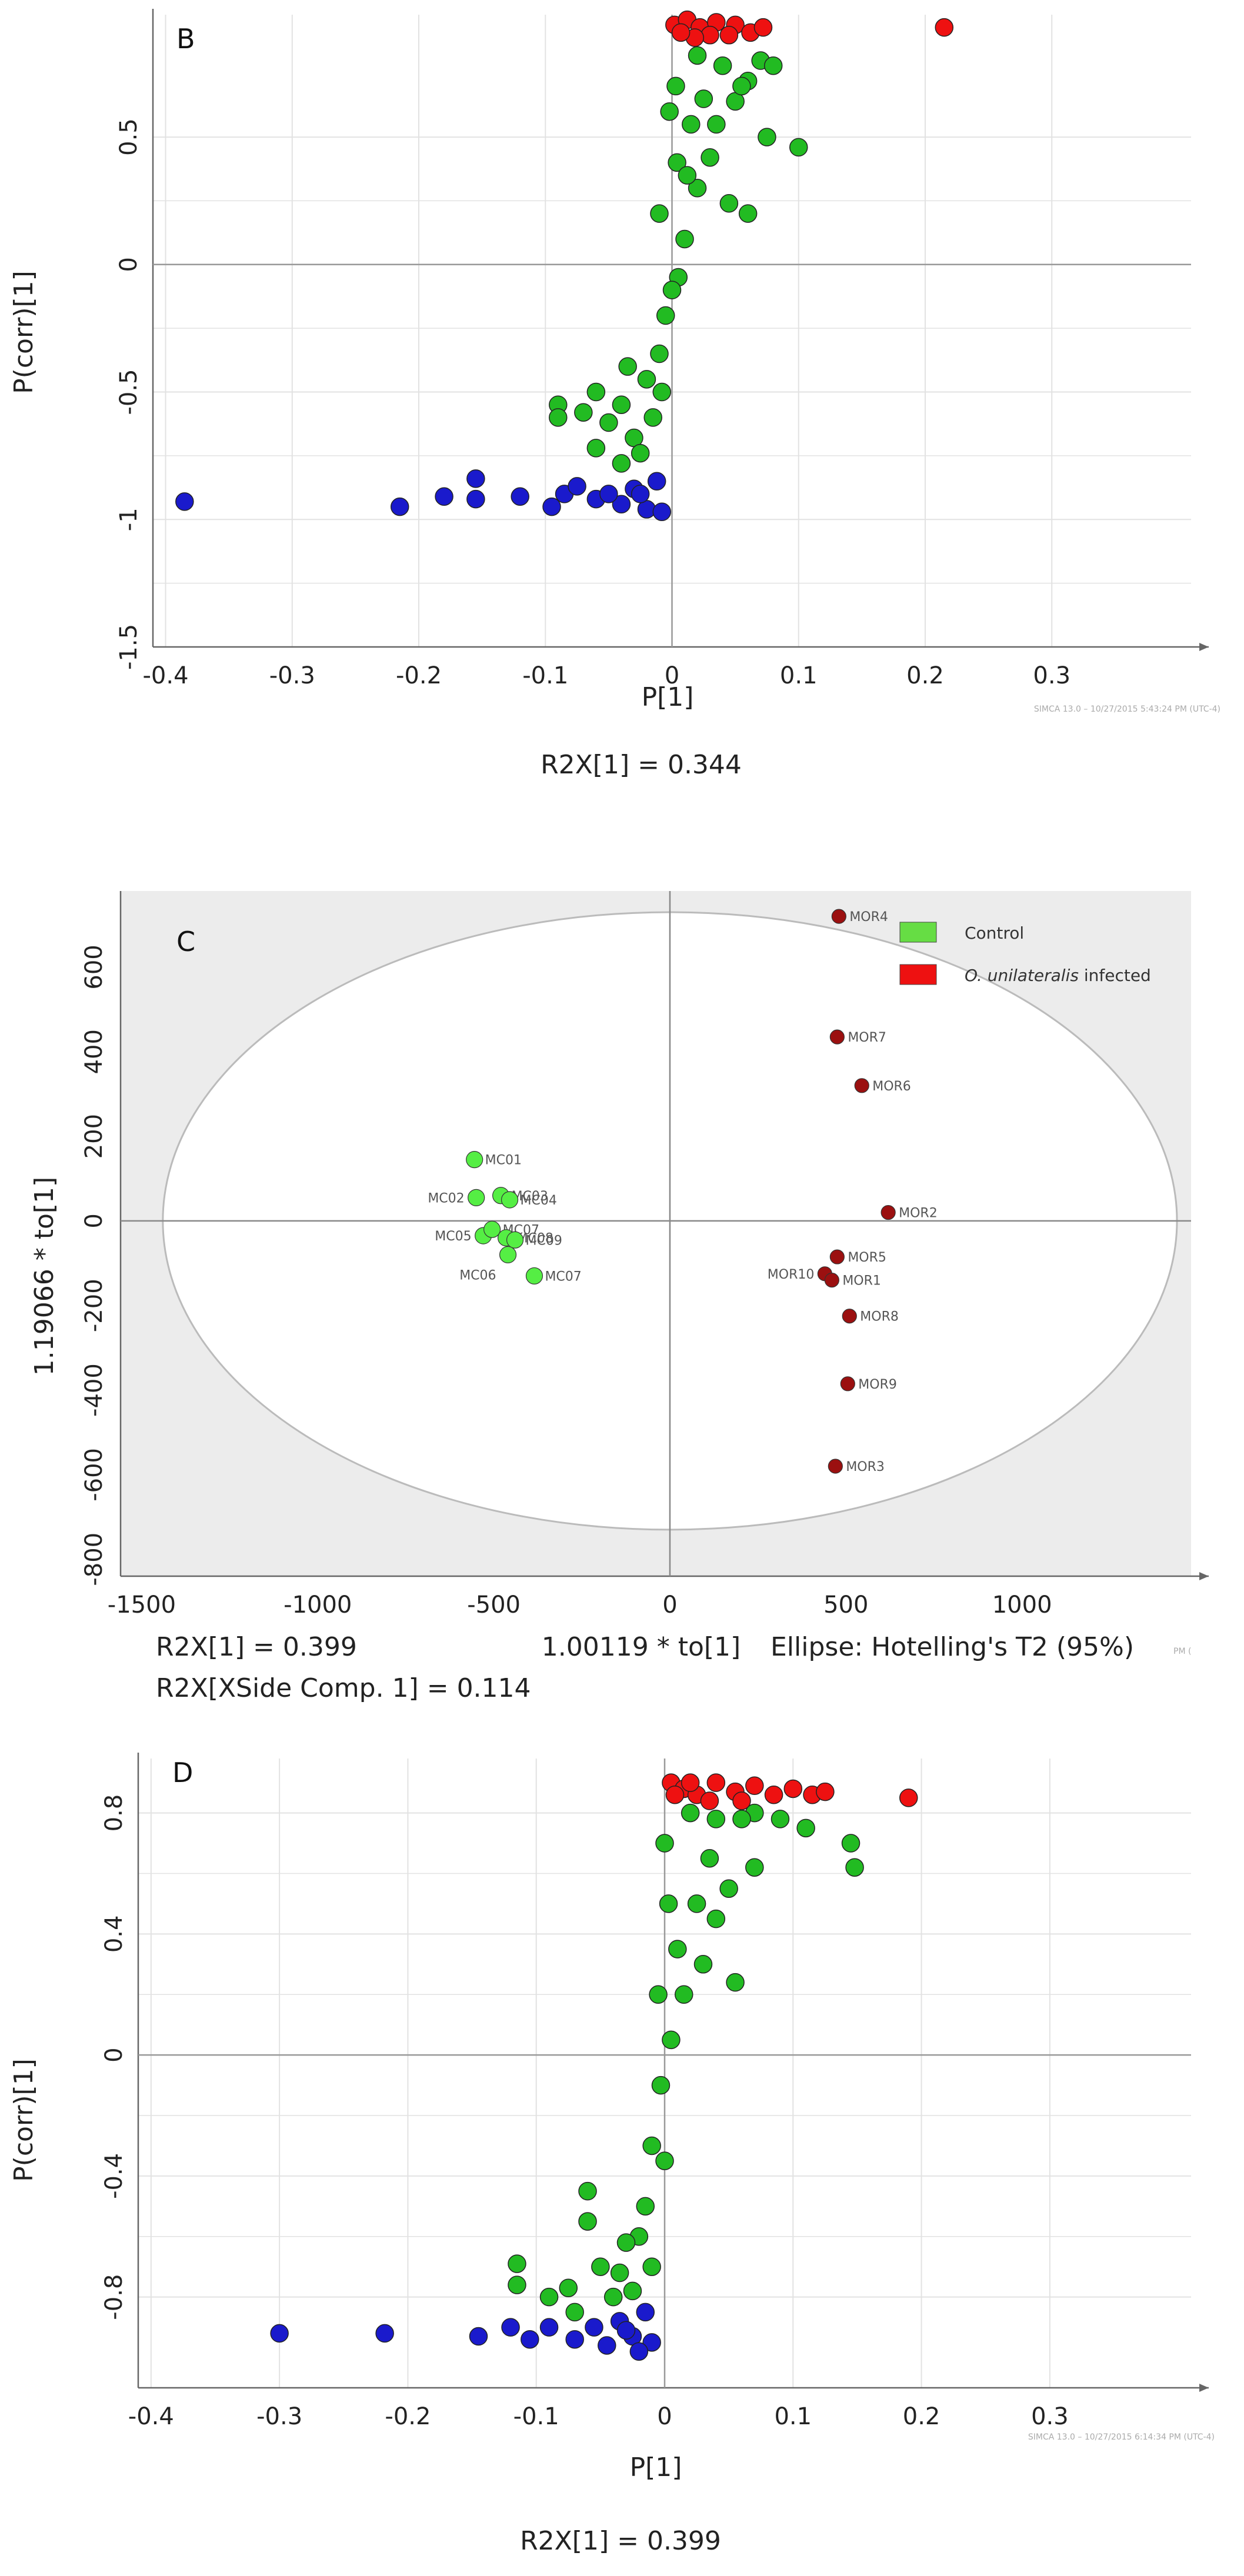  Describe the element at coordinates (1025, 953) in the screenshot. I see `panel-c-legend: Control O. unilateralis infected` at that location.